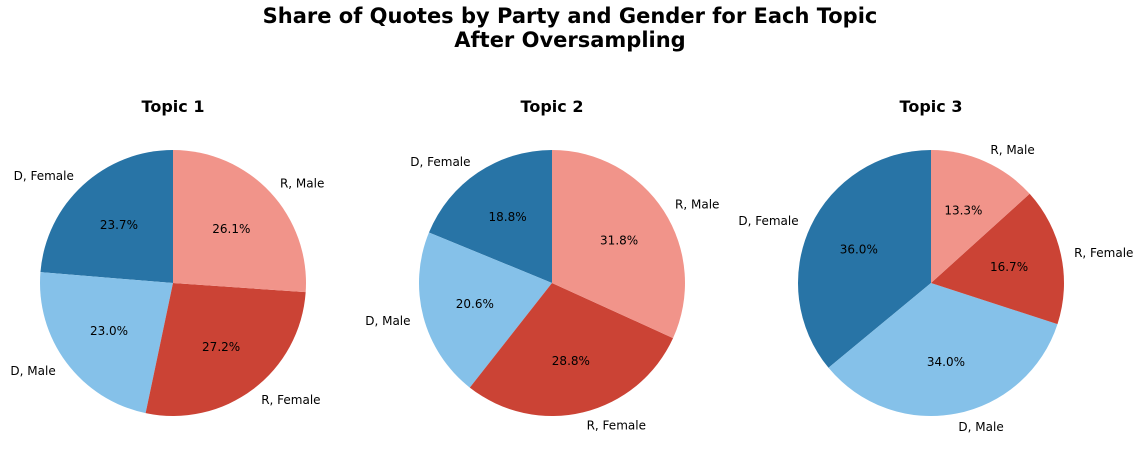  What do you see at coordinates (946, 362) in the screenshot?
I see `pie-percentage-label: 34.0%` at bounding box center [946, 362].